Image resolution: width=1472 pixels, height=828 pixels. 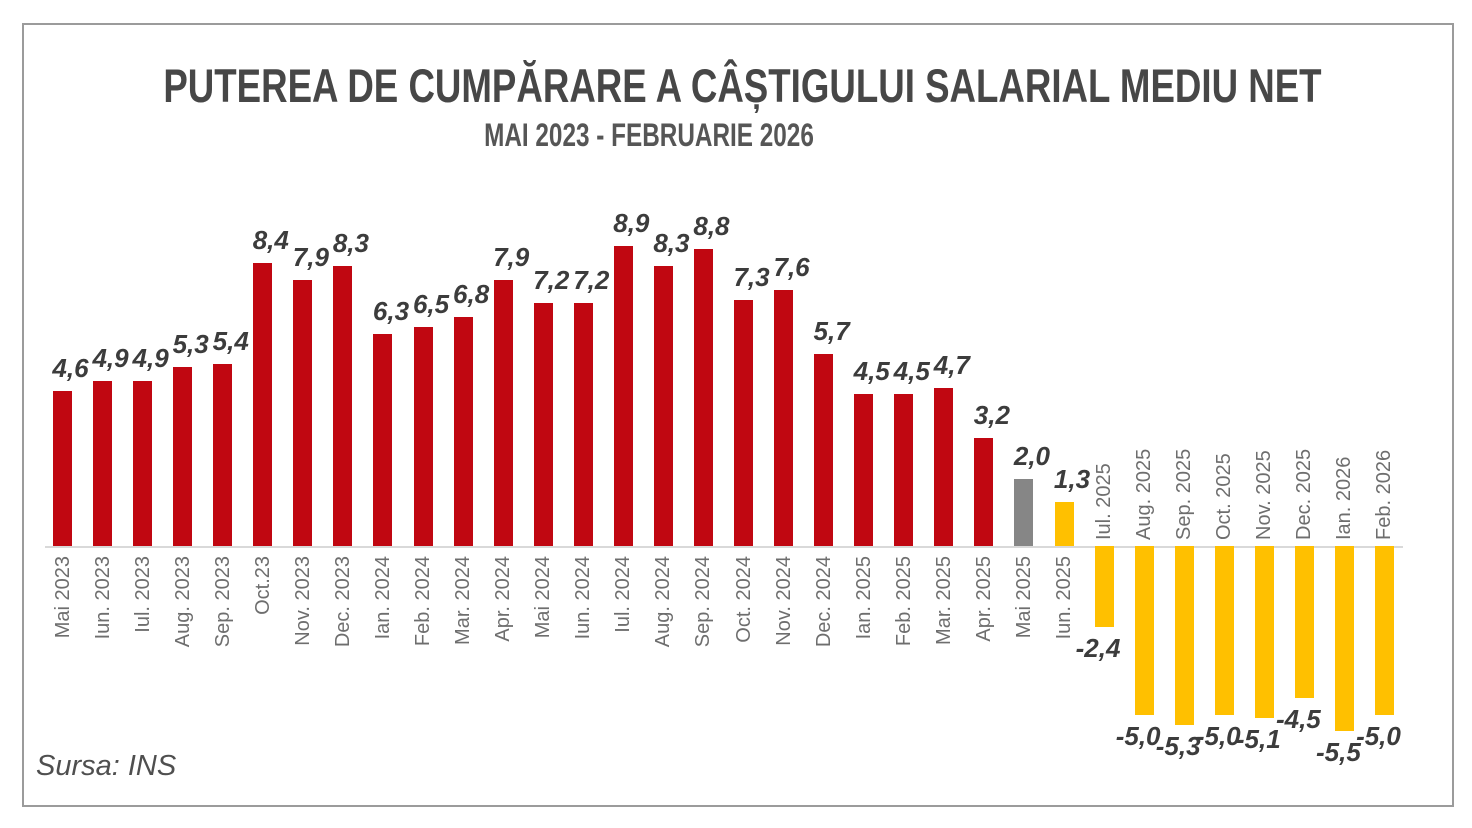 What do you see at coordinates (623, 594) in the screenshot?
I see `category-label: Iul. 2024` at bounding box center [623, 594].